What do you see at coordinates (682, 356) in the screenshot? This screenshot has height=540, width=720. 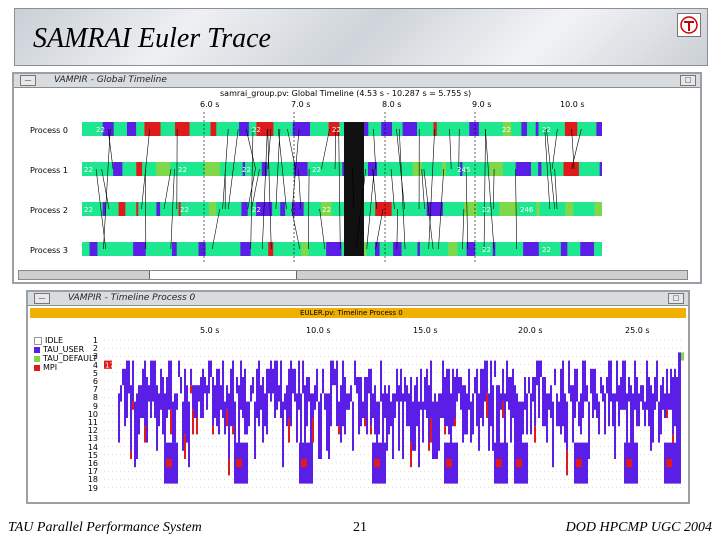 I see `tau-default-segment` at bounding box center [682, 356].